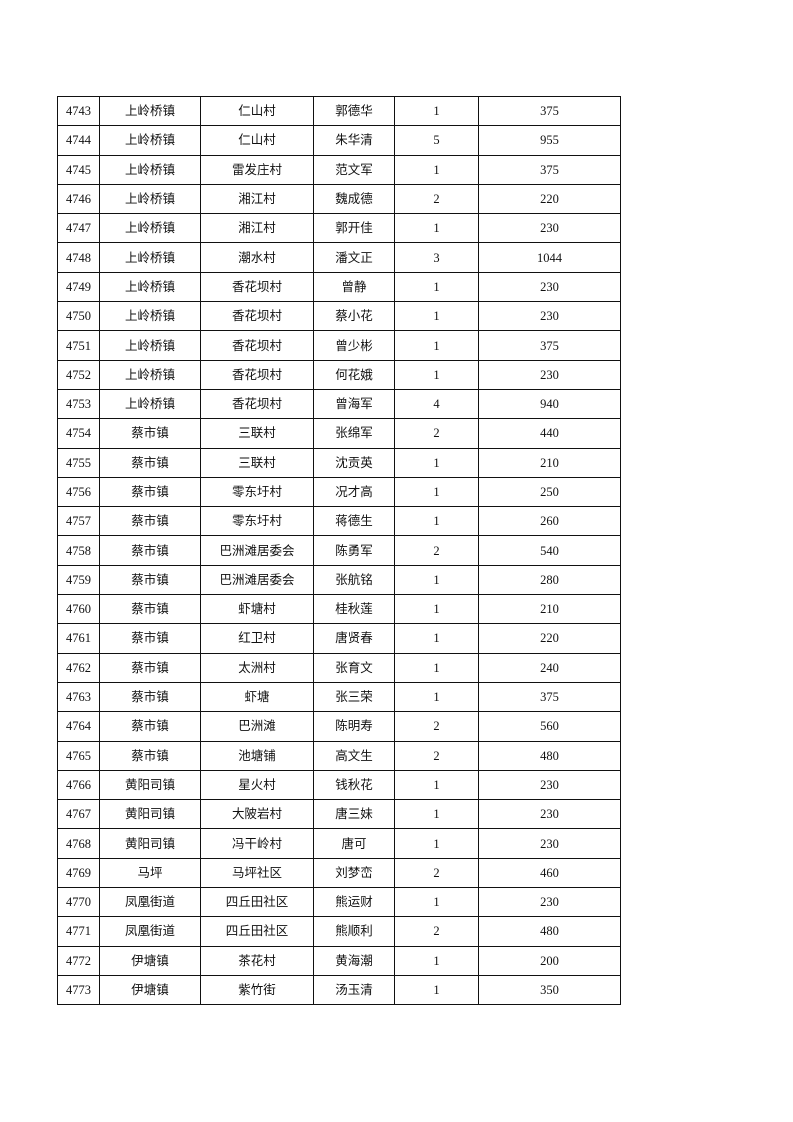 The width and height of the screenshot is (793, 1122). I want to click on serial-number-cell: 4758, so click(78, 550).